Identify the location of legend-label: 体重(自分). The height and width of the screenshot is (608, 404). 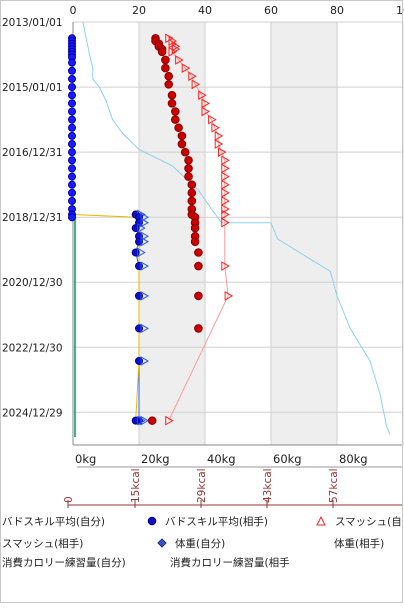
(200, 543).